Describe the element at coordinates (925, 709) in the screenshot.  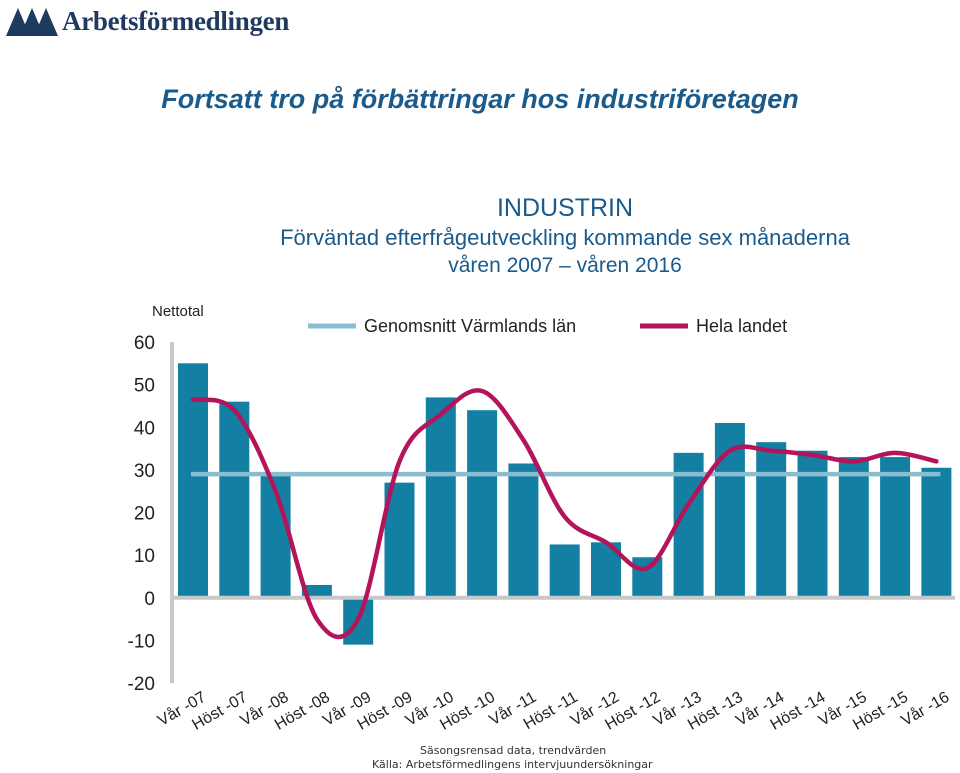
I see `x-tick-label: Vår -16` at that location.